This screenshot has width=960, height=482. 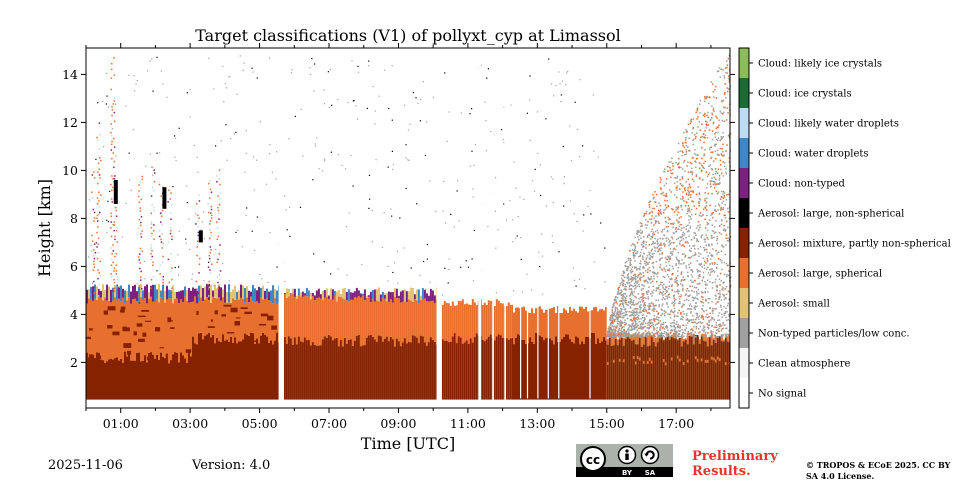 What do you see at coordinates (164, 198) in the screenshot?
I see `large-non-spherical-blob` at bounding box center [164, 198].